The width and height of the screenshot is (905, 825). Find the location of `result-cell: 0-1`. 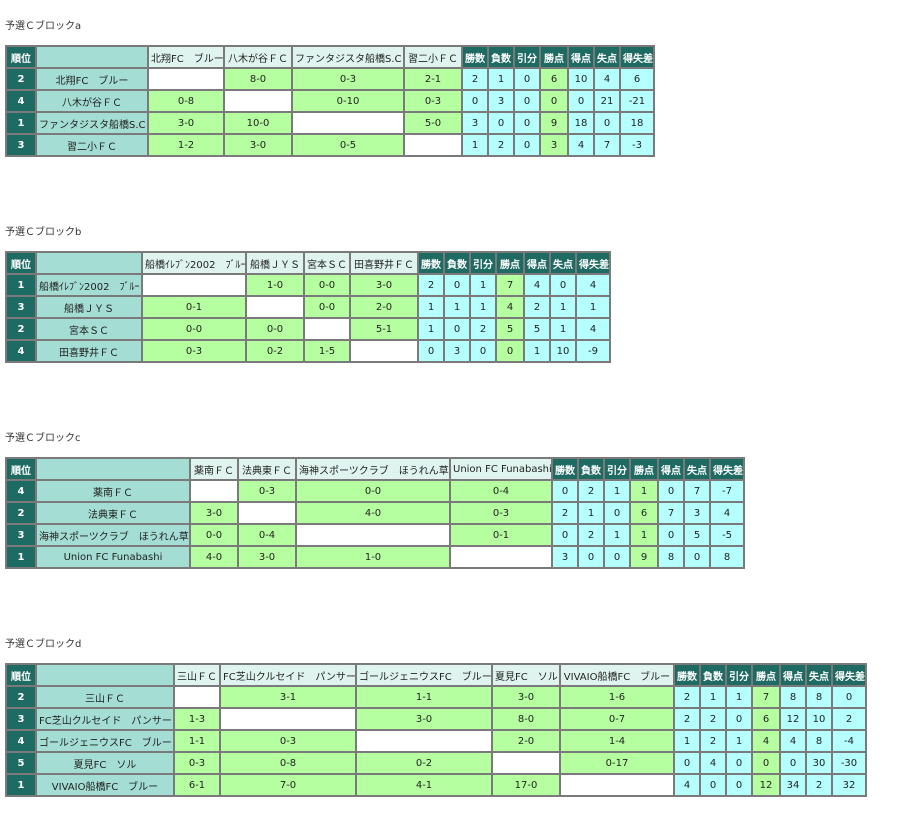

result-cell: 0-1 is located at coordinates (194, 307).